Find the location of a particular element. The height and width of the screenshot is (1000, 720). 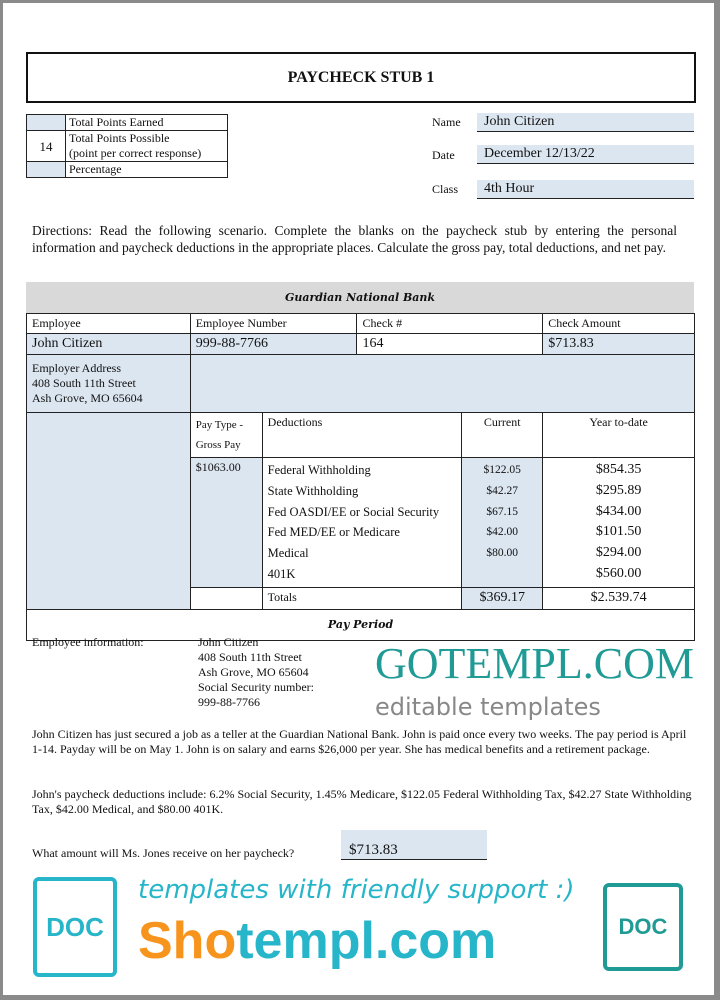

pay-period-label: Pay Period is located at coordinates (360, 624).